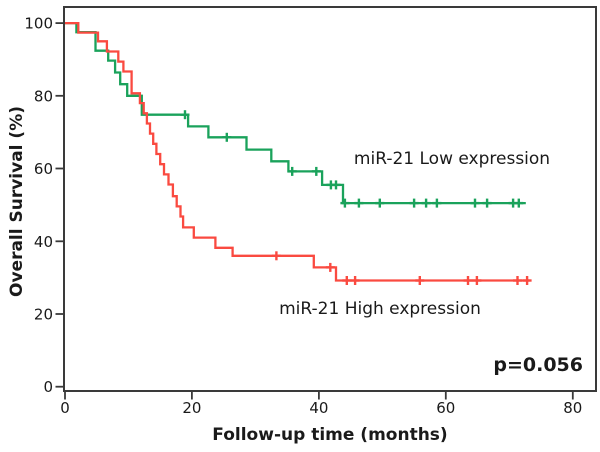 The width and height of the screenshot is (600, 452). What do you see at coordinates (65, 408) in the screenshot?
I see `x-tick-label: 0` at bounding box center [65, 408].